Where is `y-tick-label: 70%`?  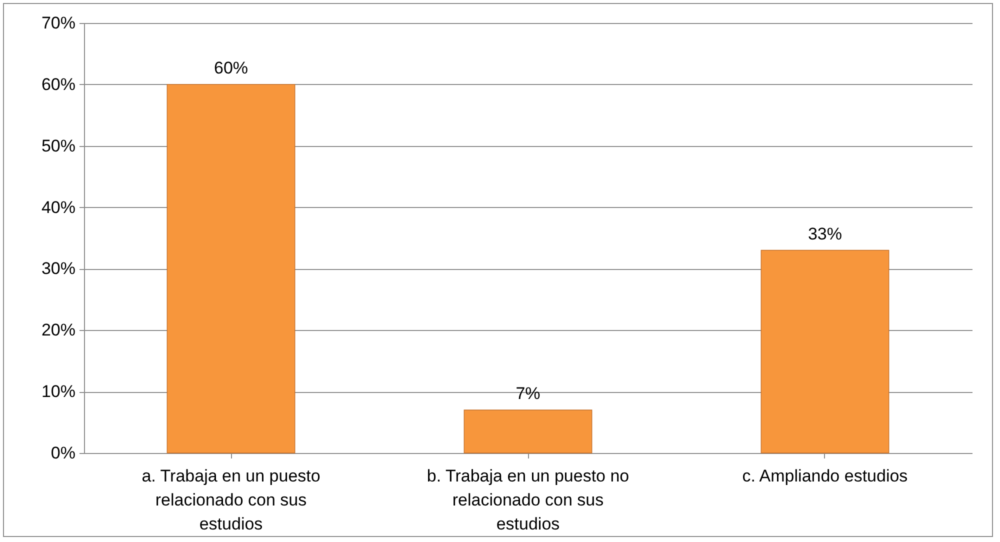
y-tick-label: 70% is located at coordinates (58, 23).